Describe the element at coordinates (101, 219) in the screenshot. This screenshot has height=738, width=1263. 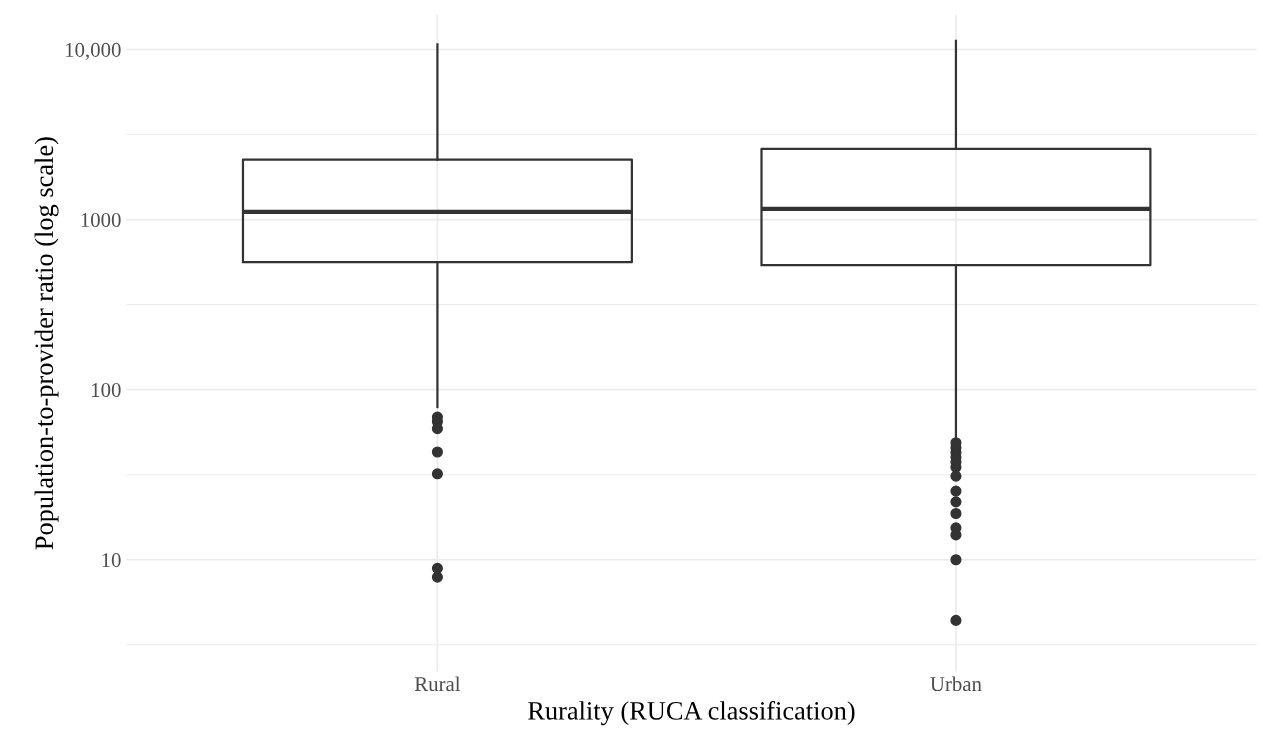
I see `y-tick-label: 1000` at that location.